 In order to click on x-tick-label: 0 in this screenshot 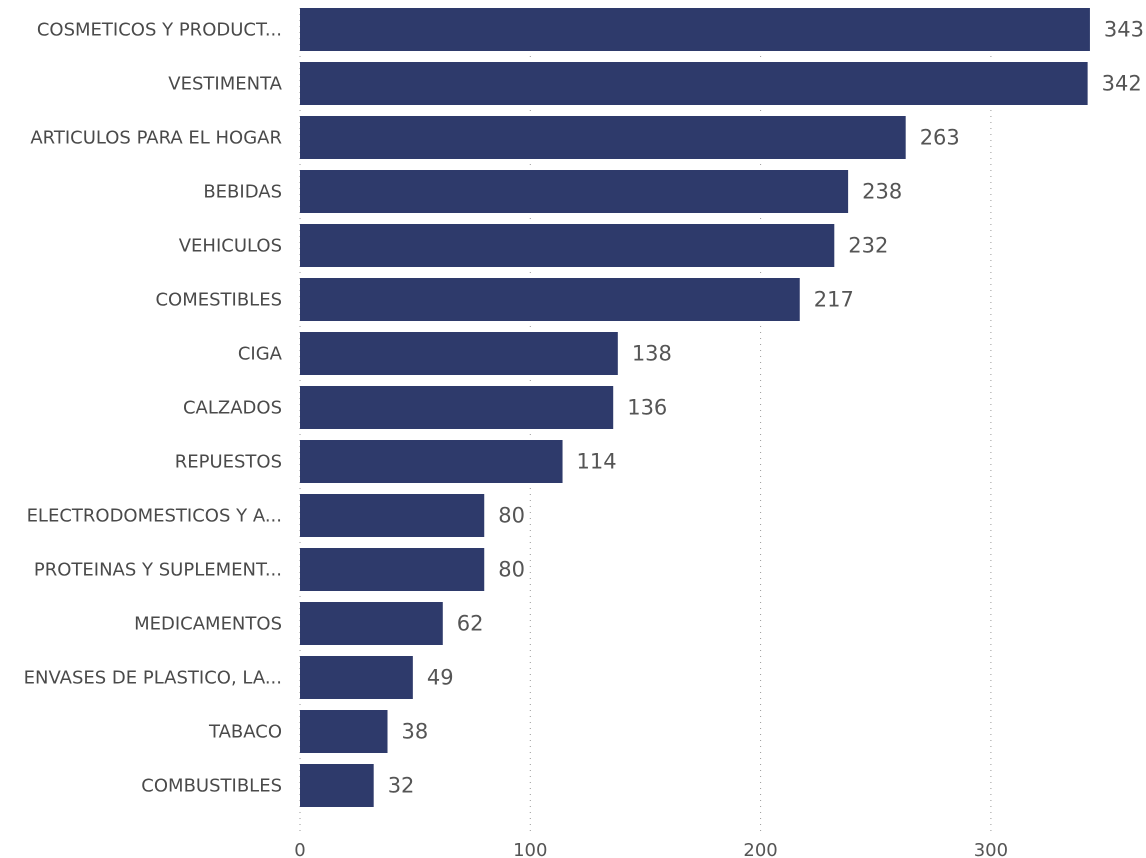, I will do `click(299, 849)`.